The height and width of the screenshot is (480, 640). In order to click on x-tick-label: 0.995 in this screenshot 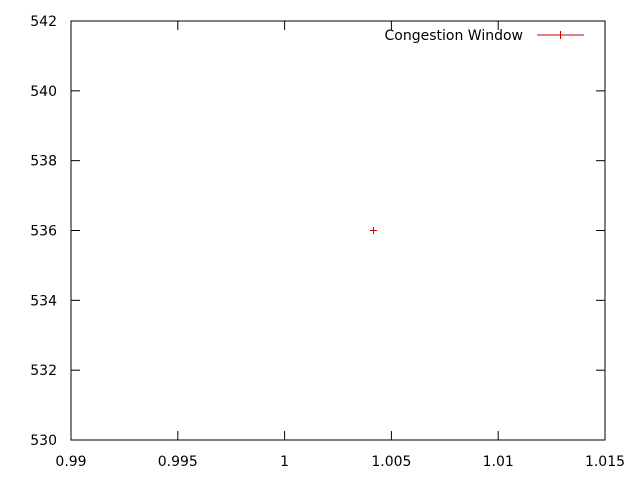, I will do `click(178, 462)`.